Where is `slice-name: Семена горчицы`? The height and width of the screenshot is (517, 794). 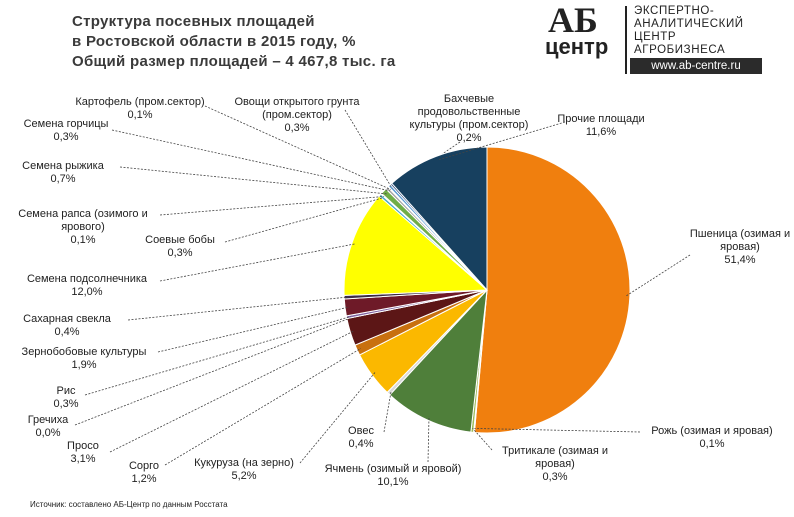 slice-name: Семена горчицы is located at coordinates (66, 124).